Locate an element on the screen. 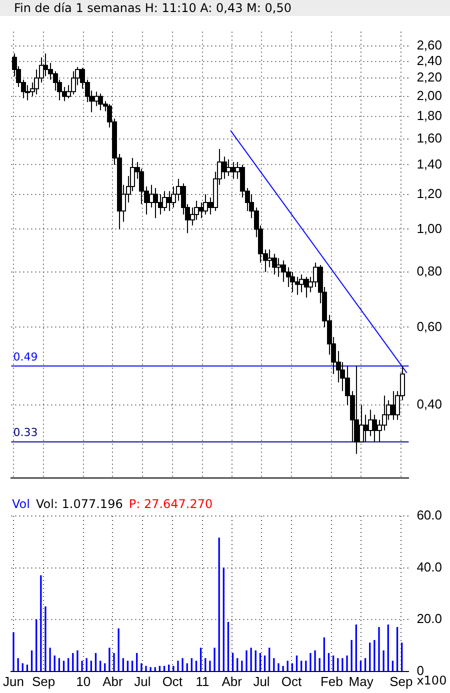  y-tick-label: 2,40 is located at coordinates (429, 60).